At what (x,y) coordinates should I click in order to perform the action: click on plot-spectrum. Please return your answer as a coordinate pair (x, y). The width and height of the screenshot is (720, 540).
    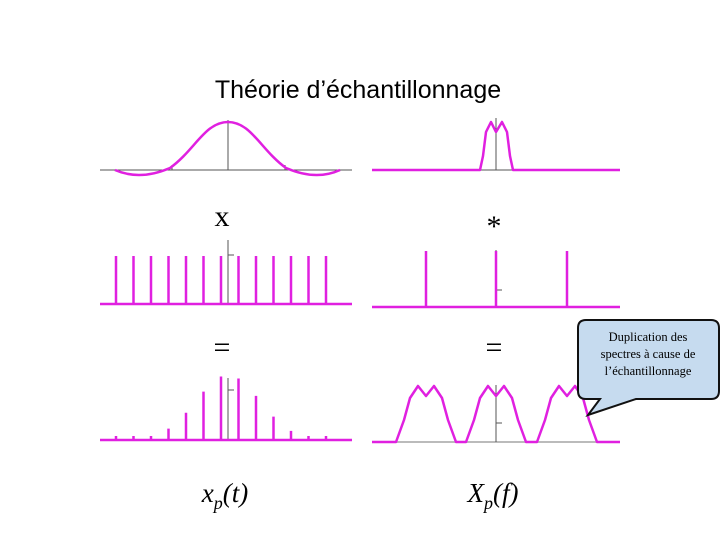
    Looking at the image, I should click on (496, 145).